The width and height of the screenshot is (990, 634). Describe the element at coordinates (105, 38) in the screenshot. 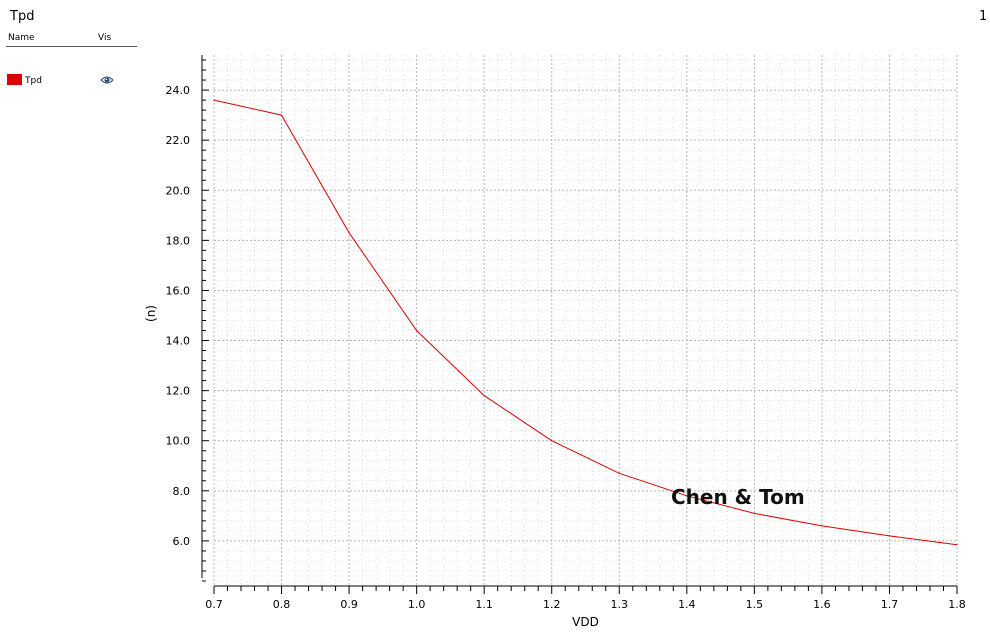

I see `legend-column-vis: Vis` at that location.